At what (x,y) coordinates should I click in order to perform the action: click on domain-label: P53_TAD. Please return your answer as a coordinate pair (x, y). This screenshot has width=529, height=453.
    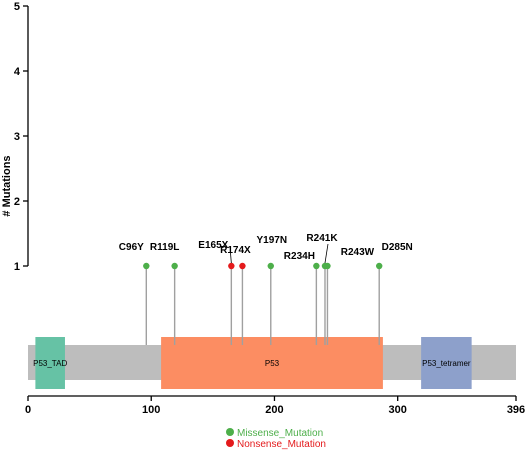
    Looking at the image, I should click on (50, 363).